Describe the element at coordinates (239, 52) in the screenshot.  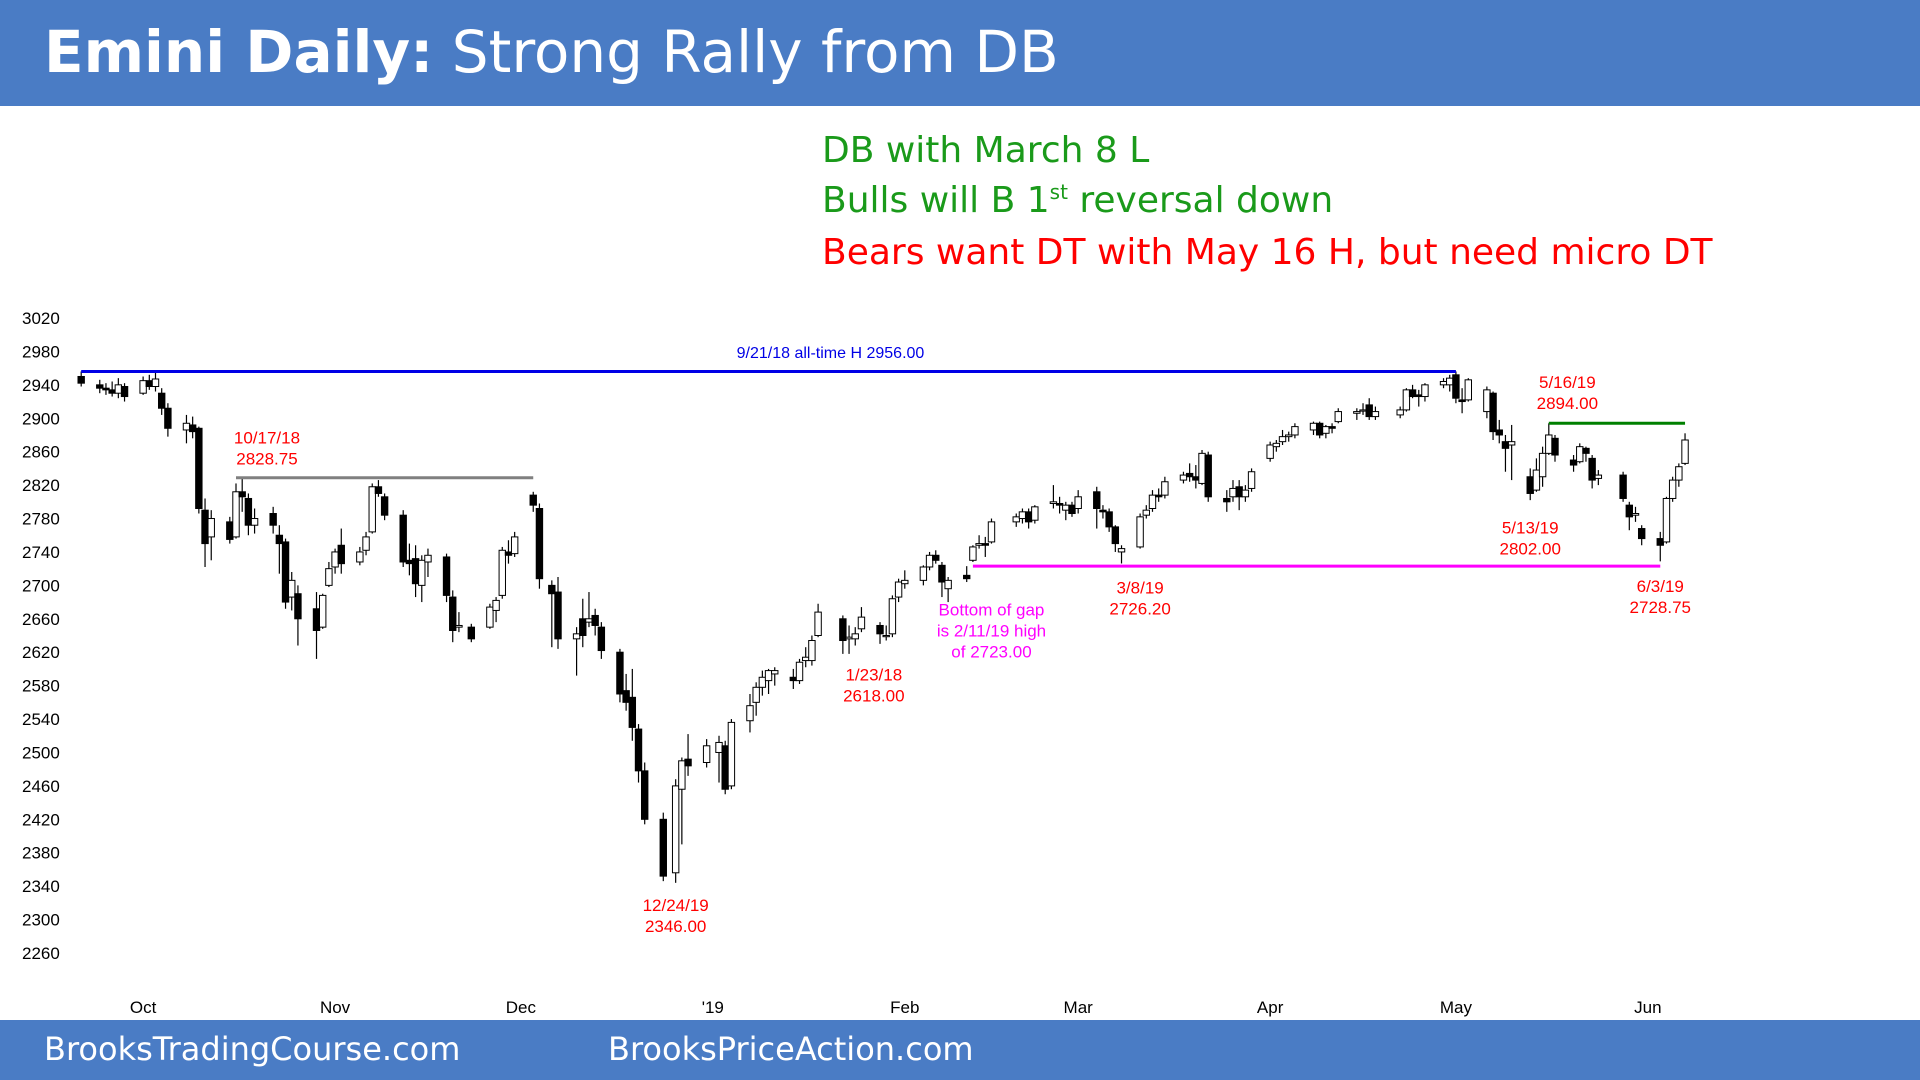
I see `title-bold: Emini Daily:` at that location.